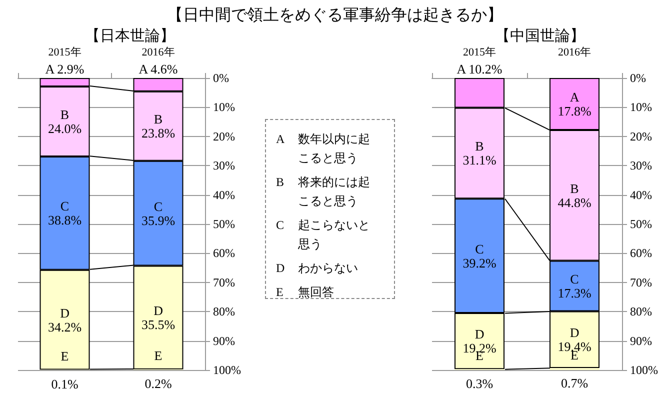 The width and height of the screenshot is (670, 397). Describe the element at coordinates (575, 202) in the screenshot. I see `data-label: 44.8%` at that location.